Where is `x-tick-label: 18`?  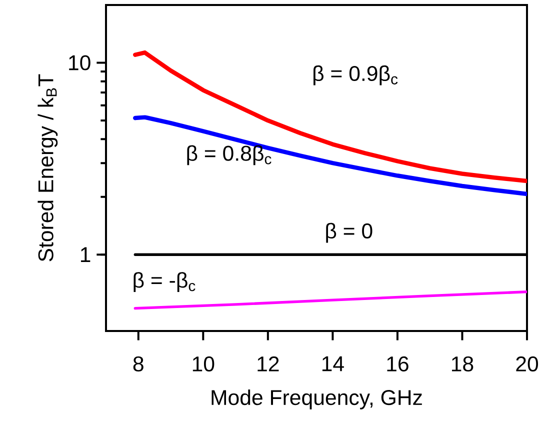
x-tick-label: 18 is located at coordinates (463, 364).